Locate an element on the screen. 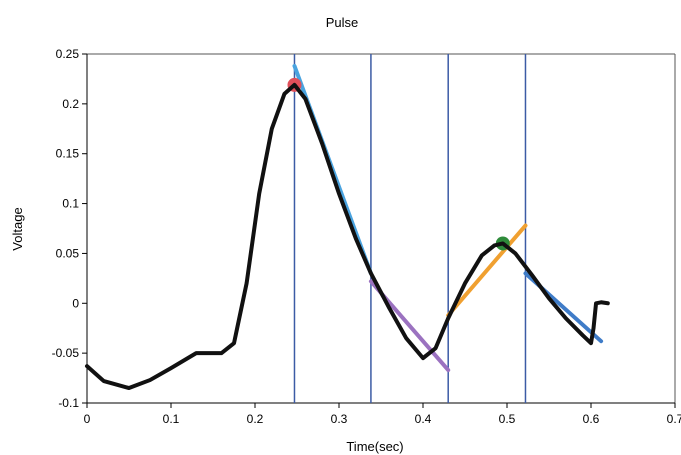 The height and width of the screenshot is (455, 681). y-tick-label: 0 is located at coordinates (75, 303).